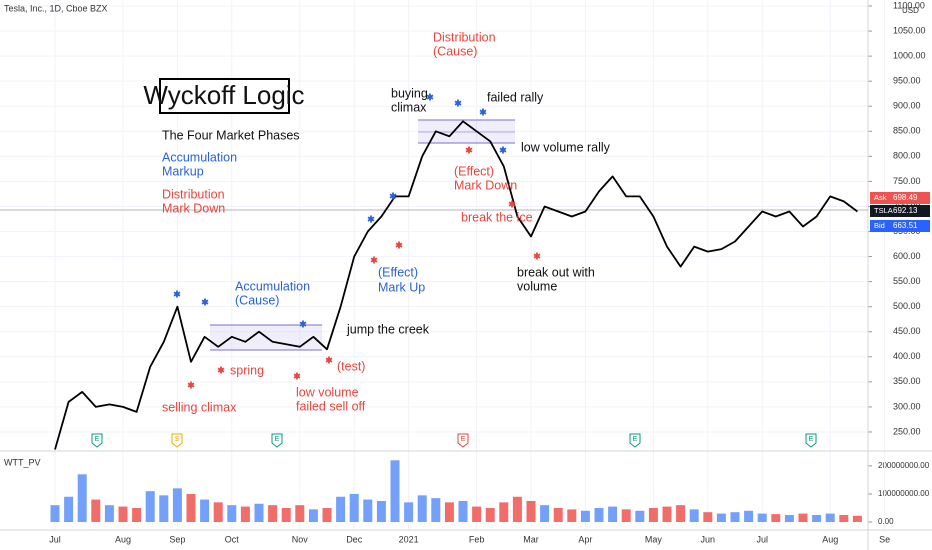 The image size is (932, 550). Describe the element at coordinates (183, 171) in the screenshot. I see `annotation: Markup` at that location.